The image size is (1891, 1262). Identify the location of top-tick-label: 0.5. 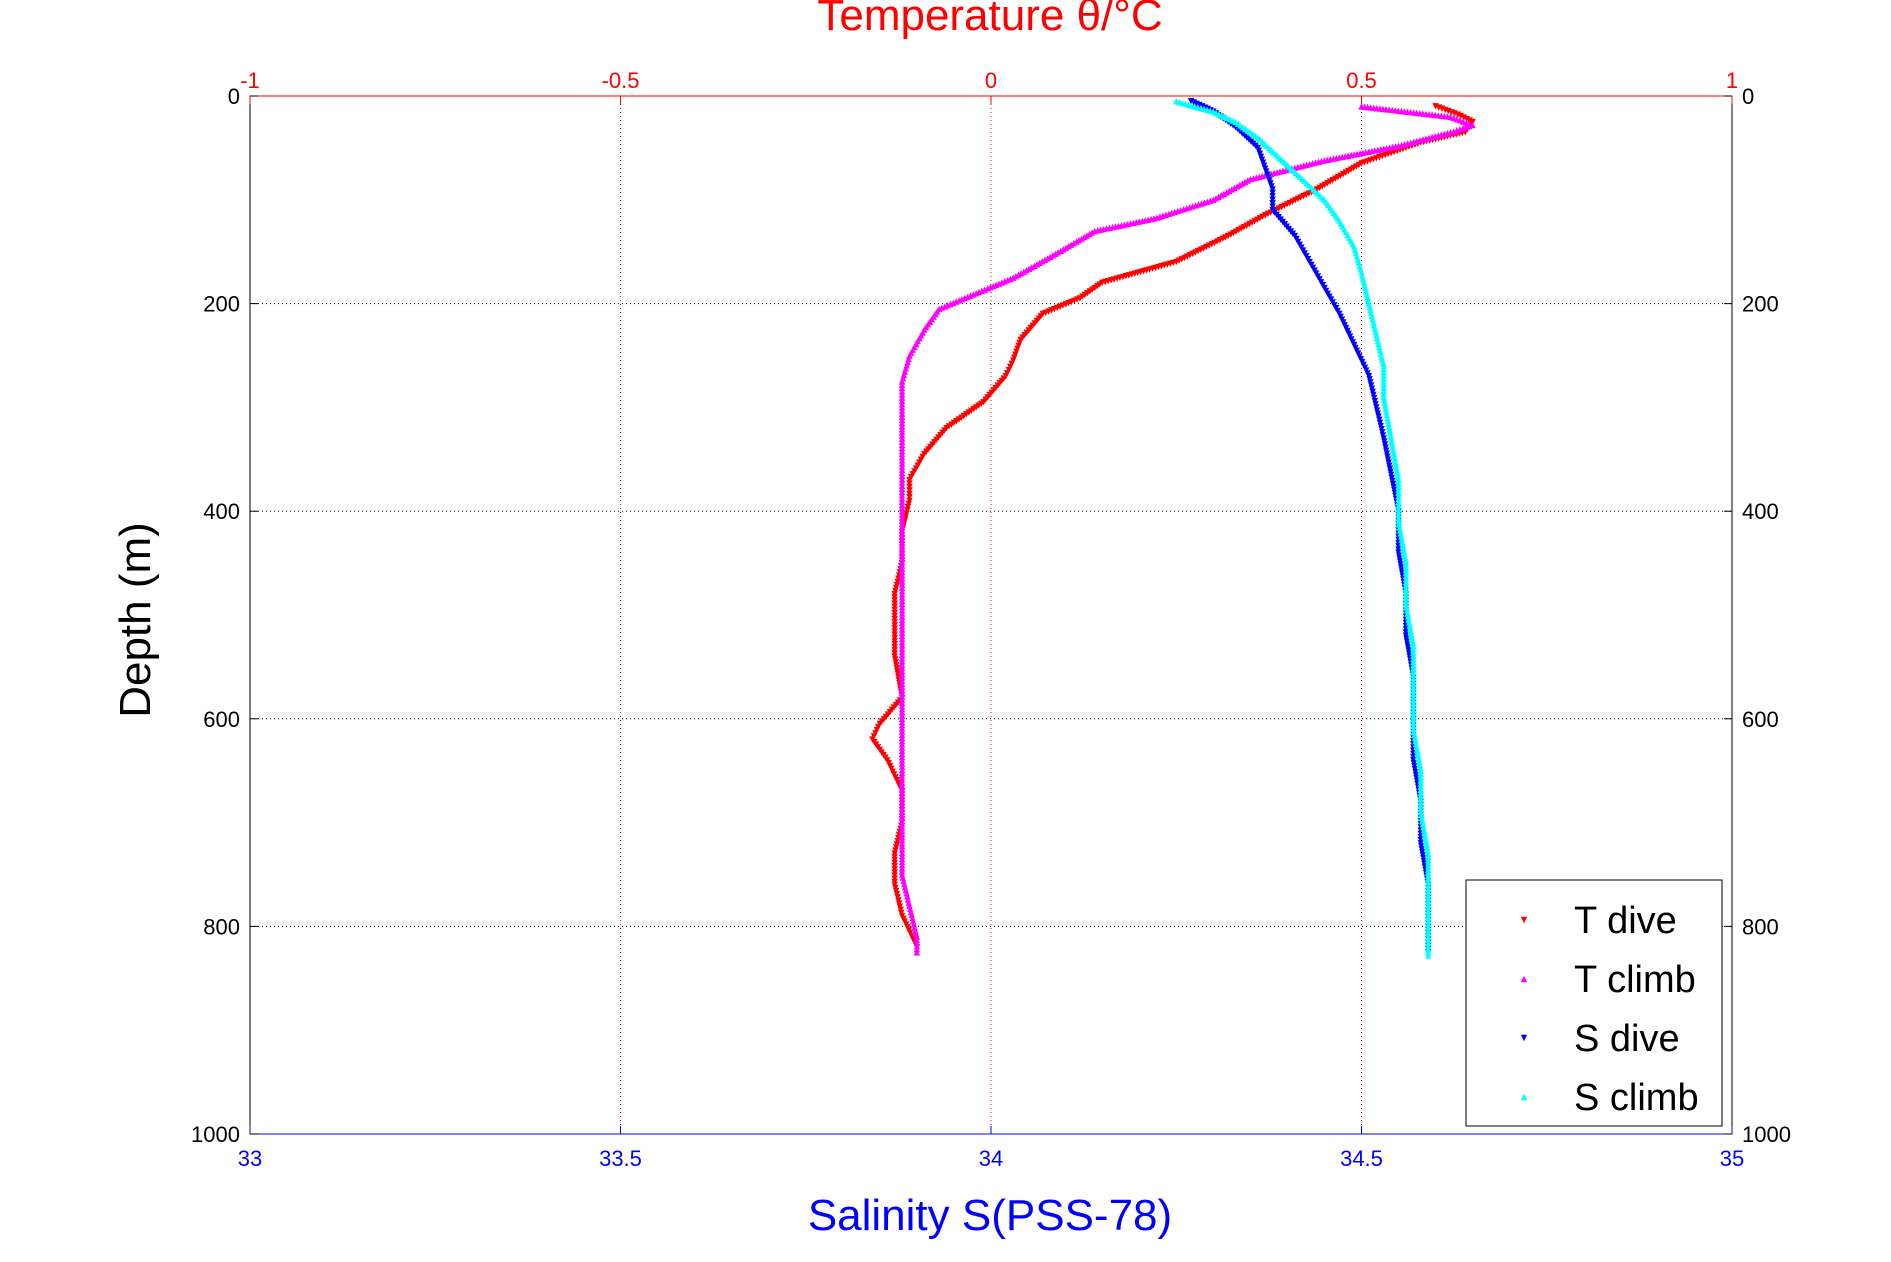
(1361, 80).